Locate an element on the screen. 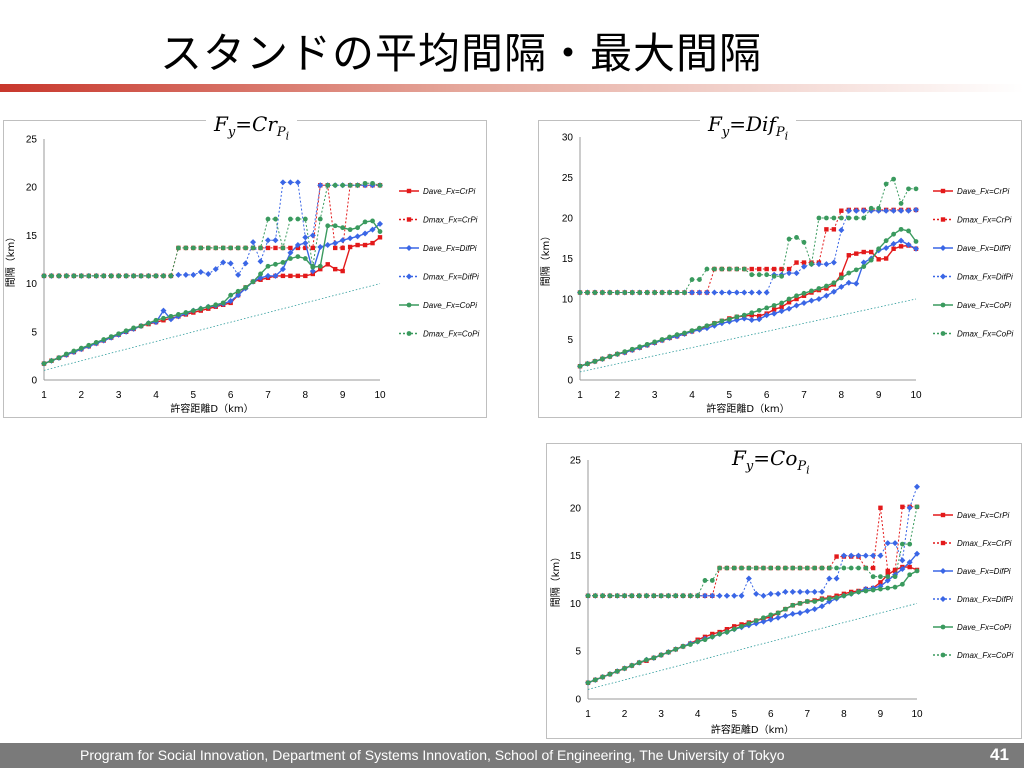 This screenshot has height=768, width=1024. legend-label: Dave_Fx=DifPi is located at coordinates (984, 571).